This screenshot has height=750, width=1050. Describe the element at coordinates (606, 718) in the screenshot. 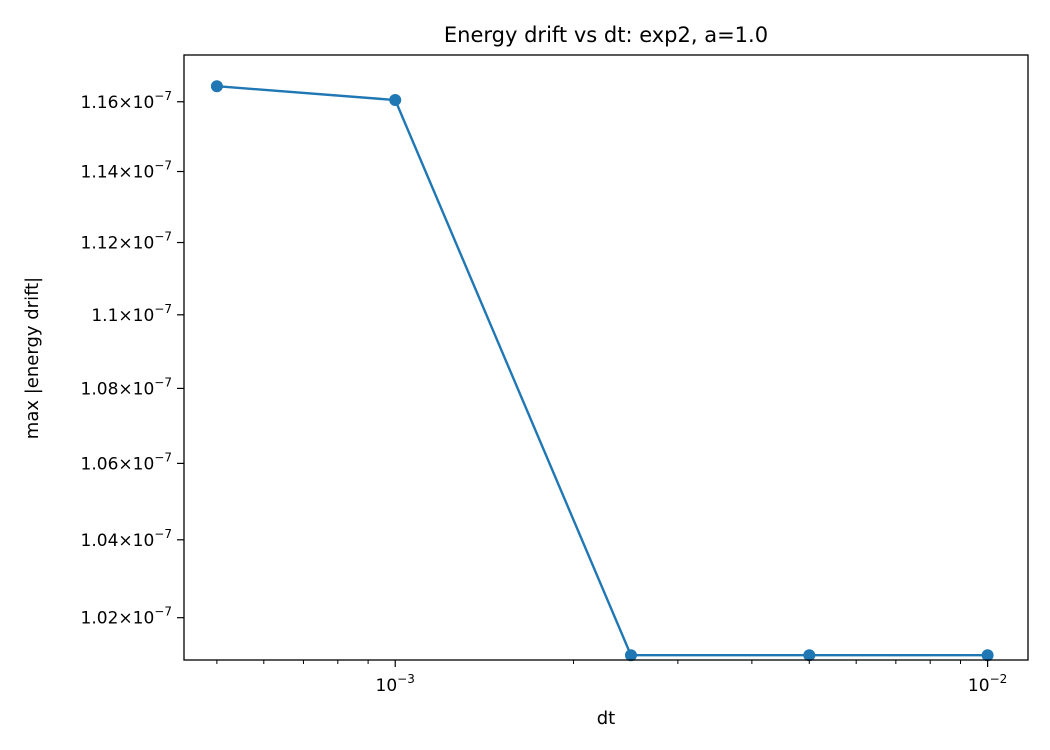

I see `x-axis-label: dt` at that location.